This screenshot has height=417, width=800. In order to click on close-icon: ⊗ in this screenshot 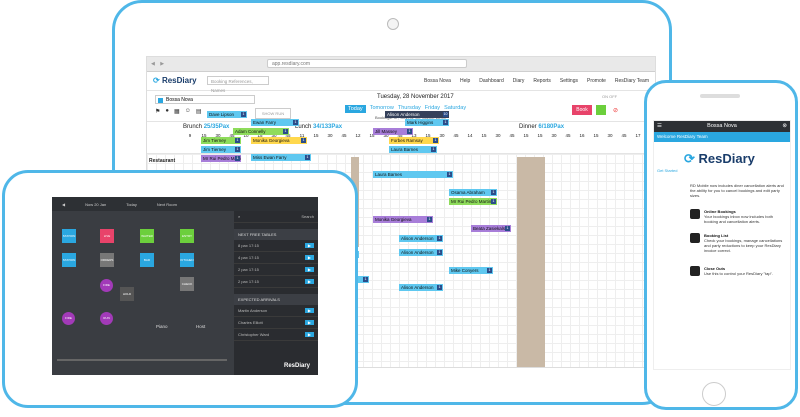, I will do `click(784, 126)`.